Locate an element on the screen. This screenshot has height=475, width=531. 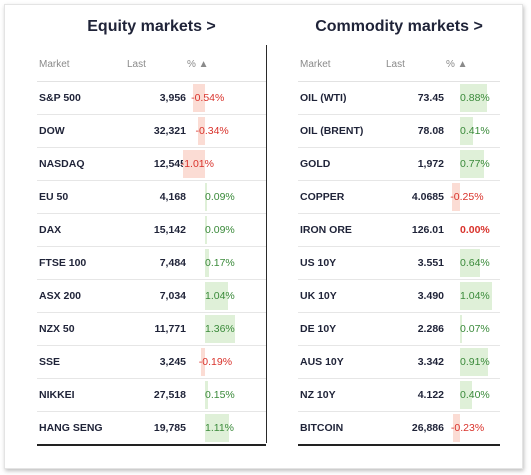
last-price: 26,886 is located at coordinates (427, 428).